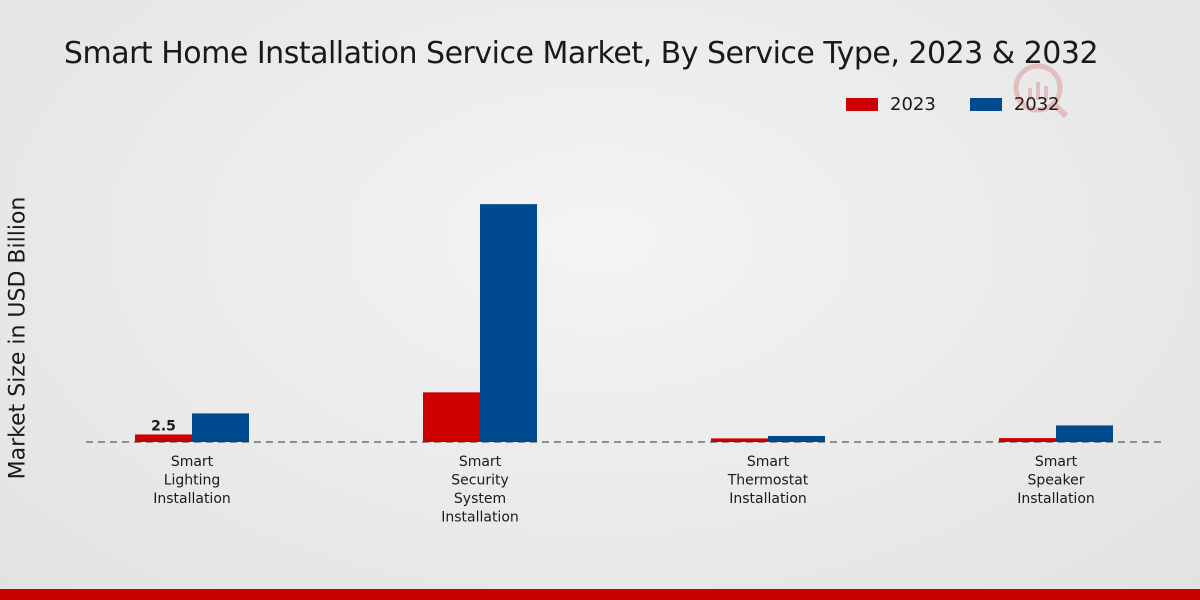 Image resolution: width=1200 pixels, height=600 pixels. What do you see at coordinates (600, 594) in the screenshot?
I see `footer-bar` at bounding box center [600, 594].